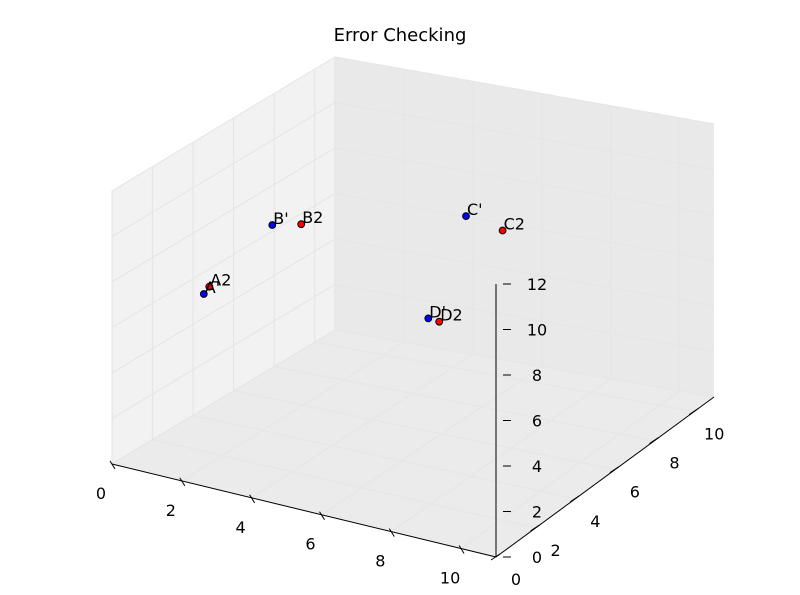 This screenshot has width=800, height=595. Describe the element at coordinates (241, 527) in the screenshot. I see `x-tick-label: 4` at that location.